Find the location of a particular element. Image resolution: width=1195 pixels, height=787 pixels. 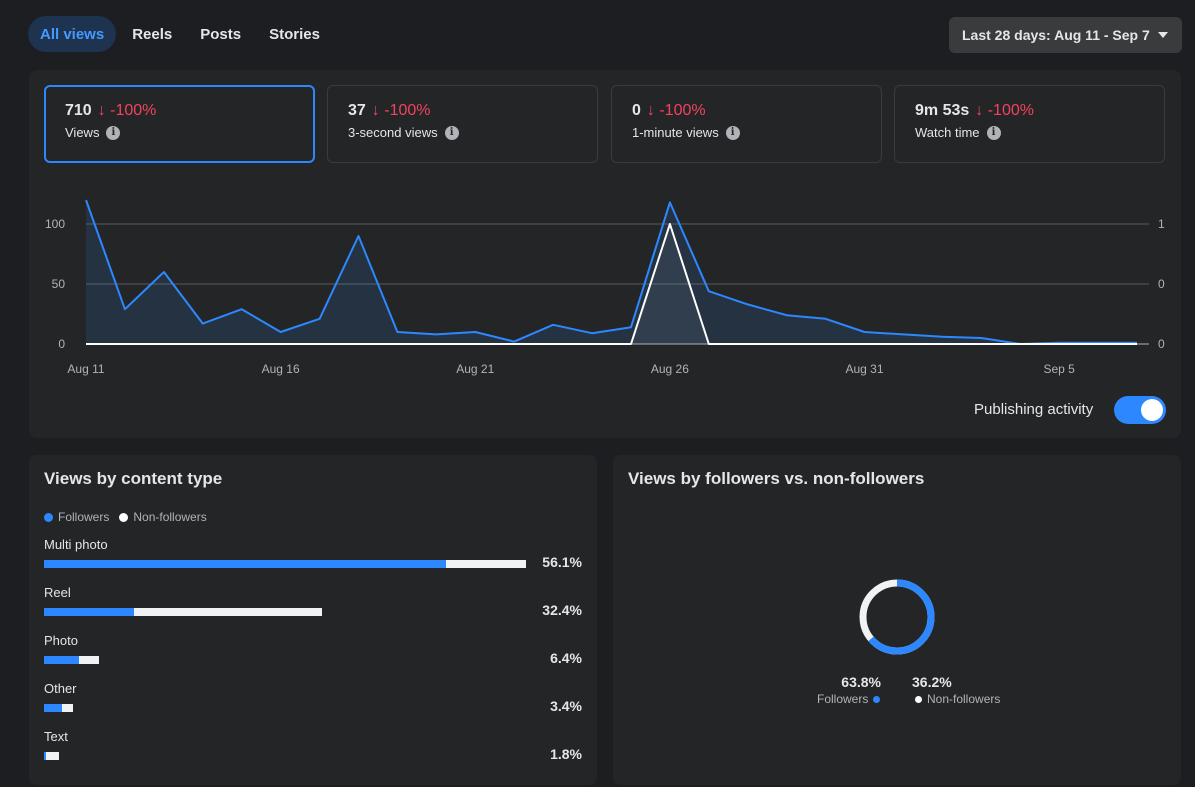

series-line is located at coordinates (611, 284).